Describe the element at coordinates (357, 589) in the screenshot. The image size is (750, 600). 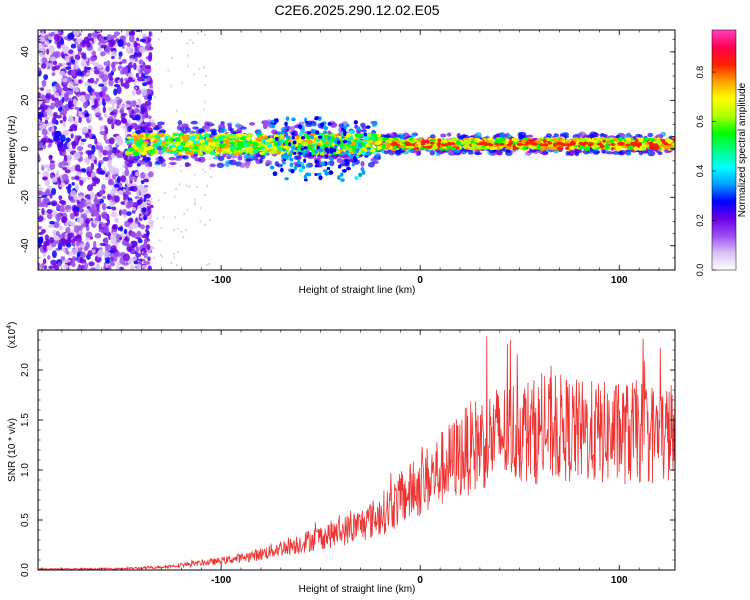
I see `snr-x-label: Height of straight line (km)` at that location.